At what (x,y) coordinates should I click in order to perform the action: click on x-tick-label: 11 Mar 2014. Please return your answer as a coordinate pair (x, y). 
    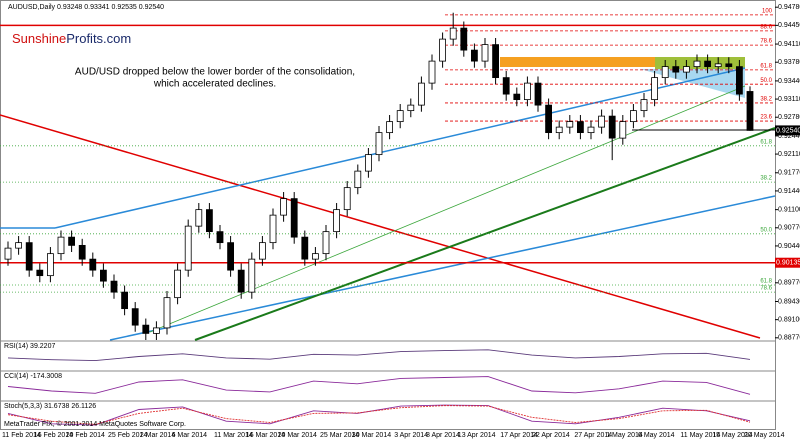
    Looking at the image, I should click on (233, 435).